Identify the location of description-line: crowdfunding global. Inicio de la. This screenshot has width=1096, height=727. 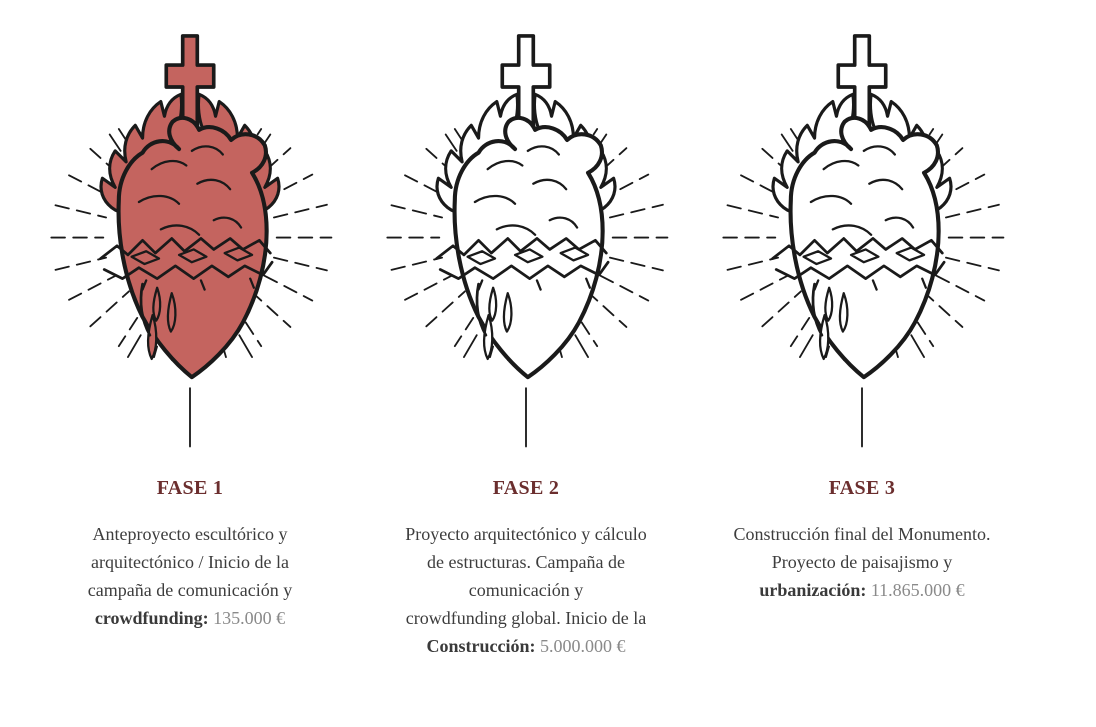
(526, 618).